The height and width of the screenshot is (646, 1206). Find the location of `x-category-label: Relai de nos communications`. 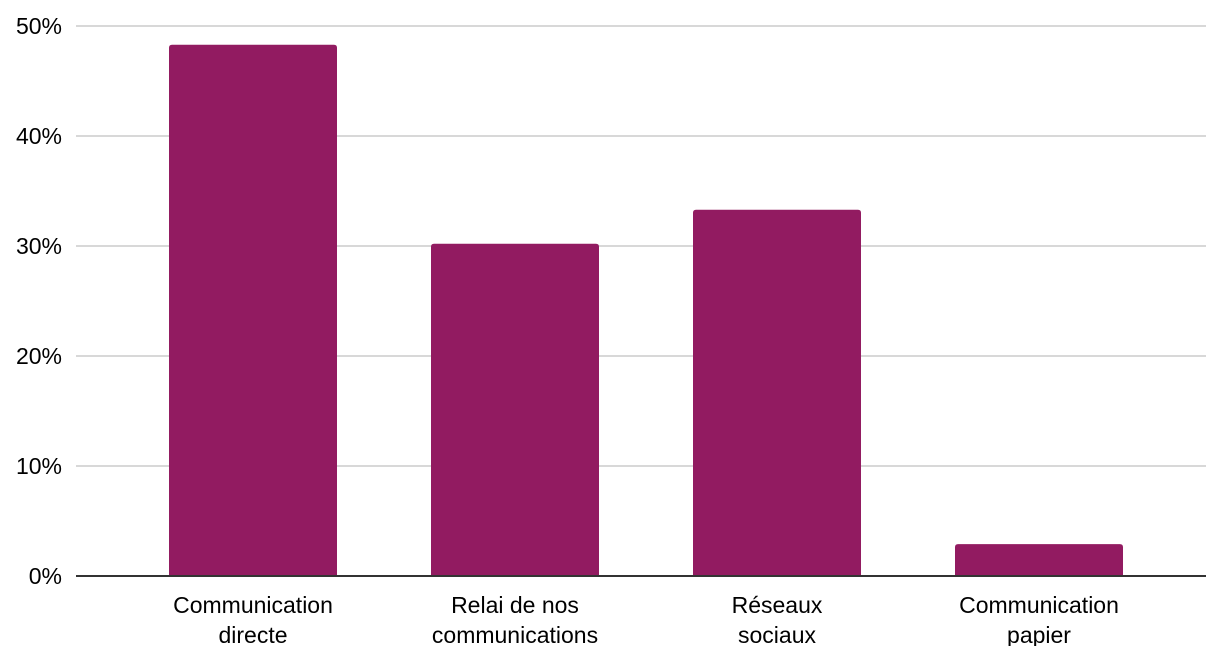

x-category-label: Relai de nos communications is located at coordinates (515, 619).